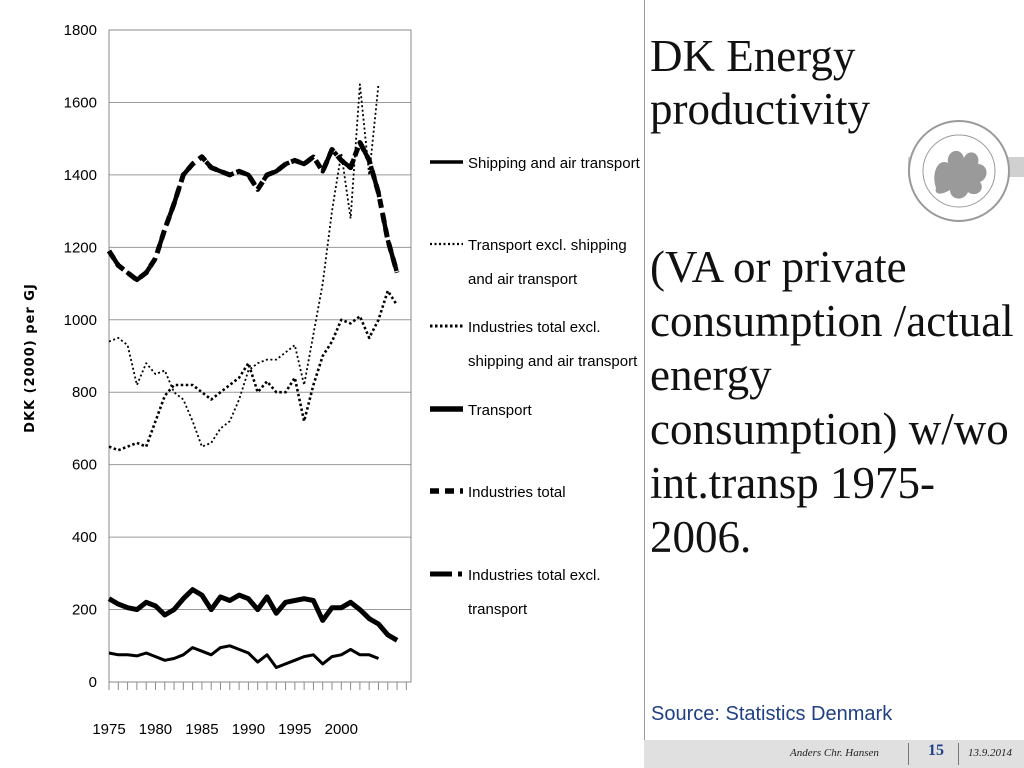 This screenshot has width=1024, height=768. Describe the element at coordinates (554, 163) in the screenshot. I see `legend-label: Shipping and air transport` at that location.